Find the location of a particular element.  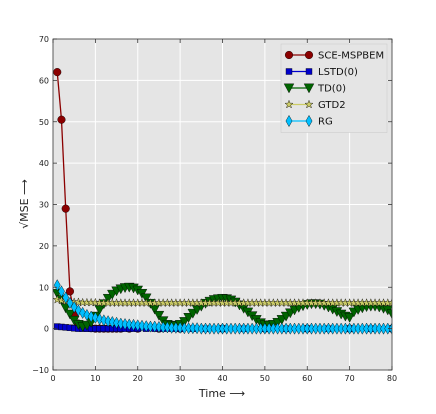

x-tick-label: 20 is located at coordinates (138, 378).